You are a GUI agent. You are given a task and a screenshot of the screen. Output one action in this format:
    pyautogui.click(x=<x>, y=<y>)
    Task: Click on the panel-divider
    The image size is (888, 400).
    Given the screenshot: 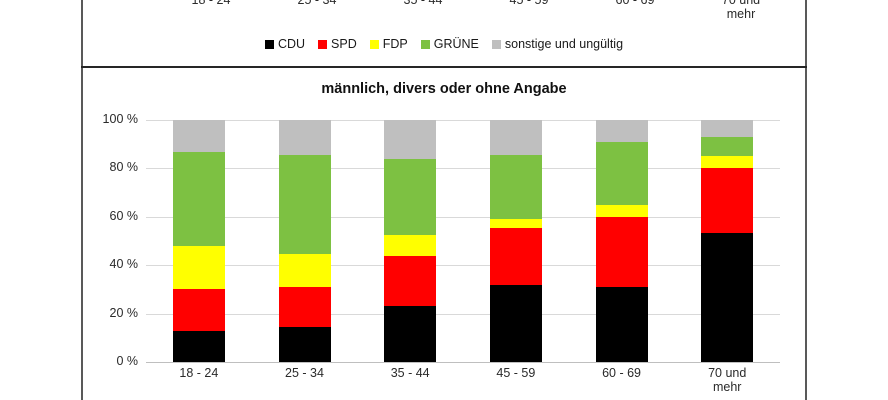 What is the action you would take?
    pyautogui.click(x=444, y=67)
    